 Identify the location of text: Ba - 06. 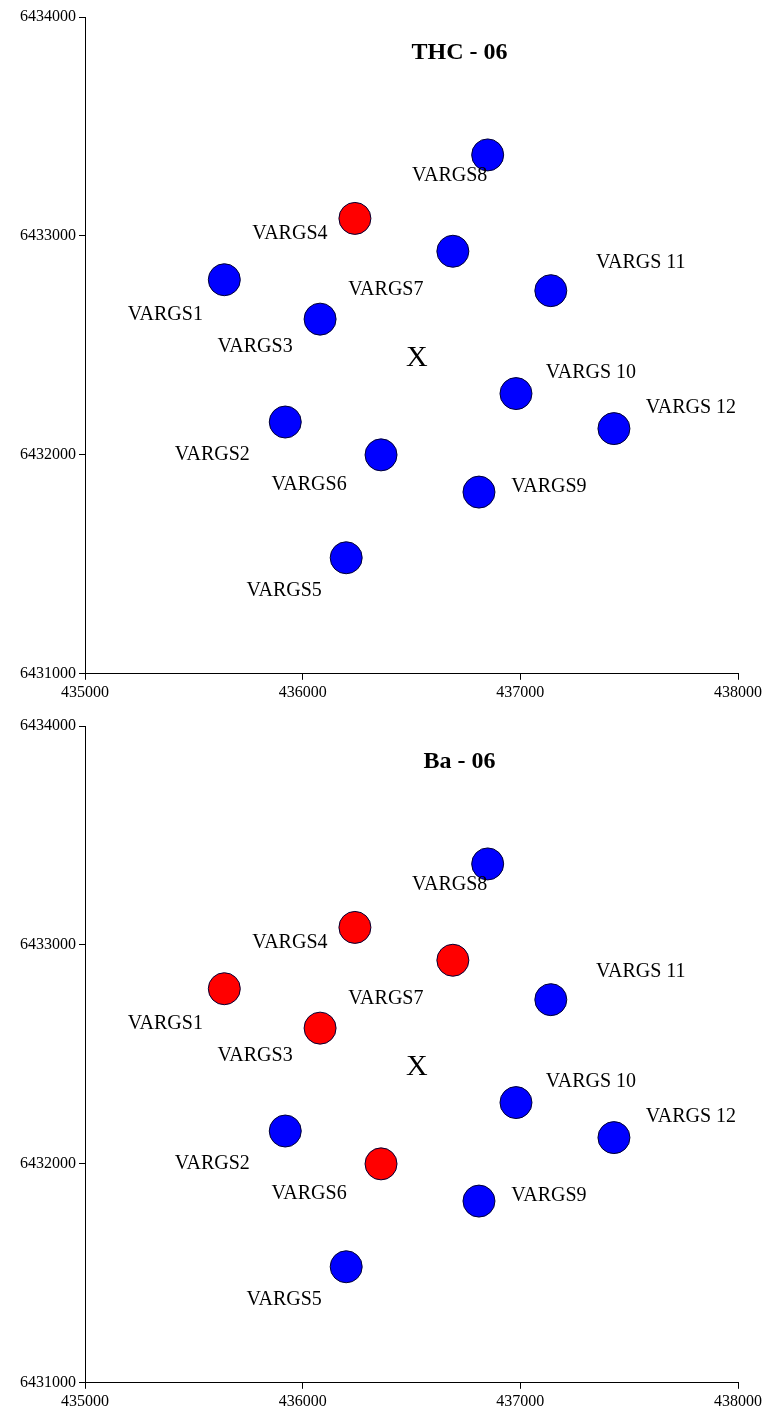
(459, 760).